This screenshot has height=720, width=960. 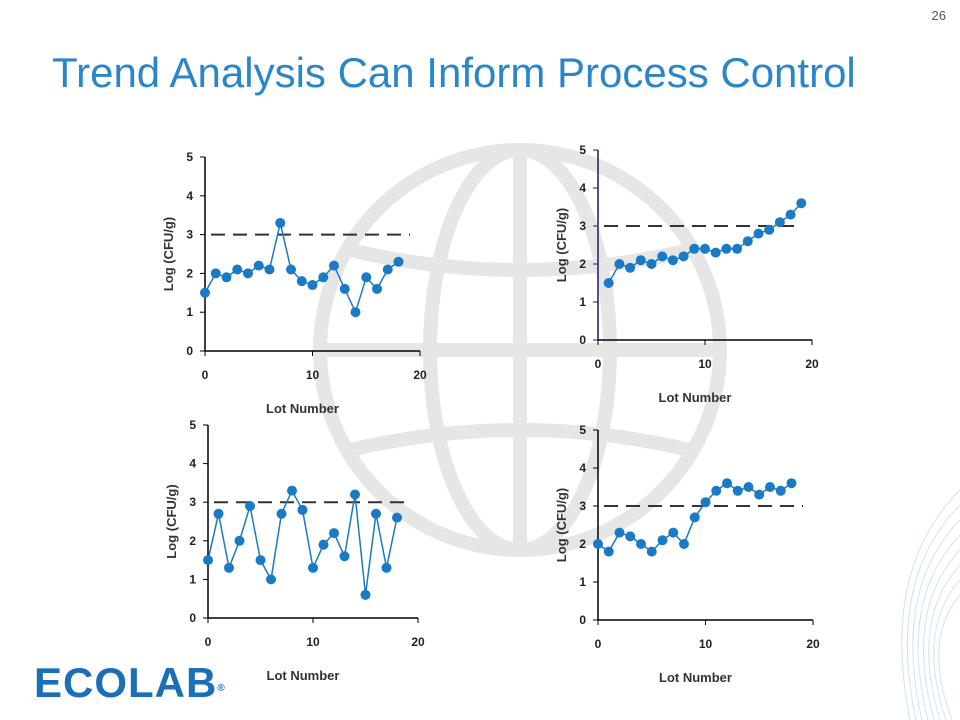 What do you see at coordinates (295, 550) in the screenshot?
I see `chart-bottom-left: 0 1 2 3 4 5 0 10 20 Lot Number Log (CFU/g)` at bounding box center [295, 550].